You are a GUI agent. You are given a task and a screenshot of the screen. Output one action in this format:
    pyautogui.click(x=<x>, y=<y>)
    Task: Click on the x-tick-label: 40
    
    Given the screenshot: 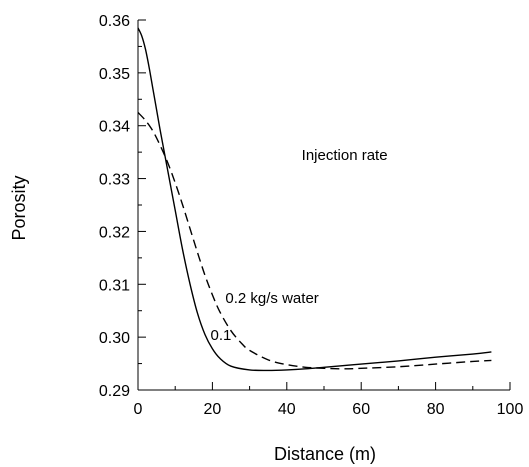 What is the action you would take?
    pyautogui.click(x=287, y=409)
    